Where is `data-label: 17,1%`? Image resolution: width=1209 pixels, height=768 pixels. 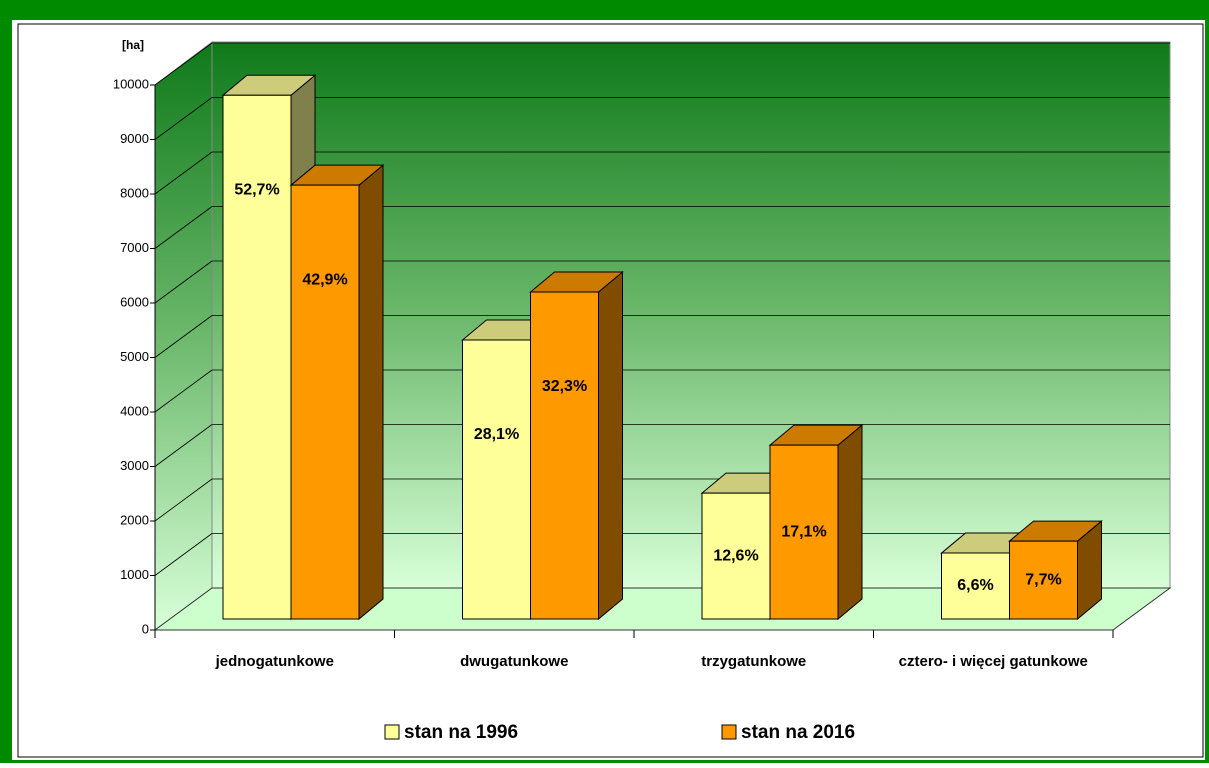 data-label: 17,1% is located at coordinates (803, 531).